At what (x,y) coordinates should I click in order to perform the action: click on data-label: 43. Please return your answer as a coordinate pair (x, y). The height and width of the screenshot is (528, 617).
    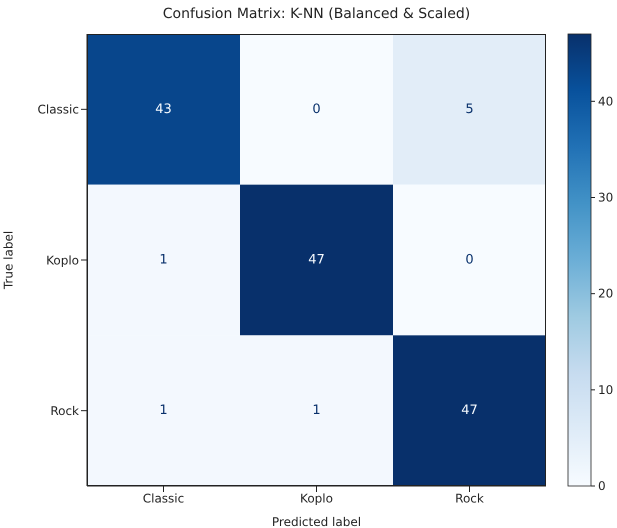
    Looking at the image, I should click on (163, 109).